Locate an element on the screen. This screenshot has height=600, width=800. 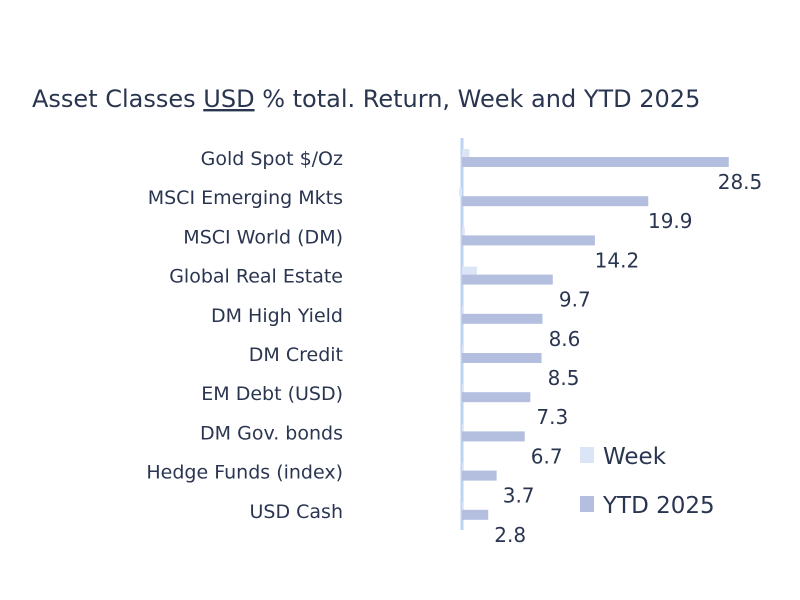
legend-swatch-ytd is located at coordinates (587, 504).